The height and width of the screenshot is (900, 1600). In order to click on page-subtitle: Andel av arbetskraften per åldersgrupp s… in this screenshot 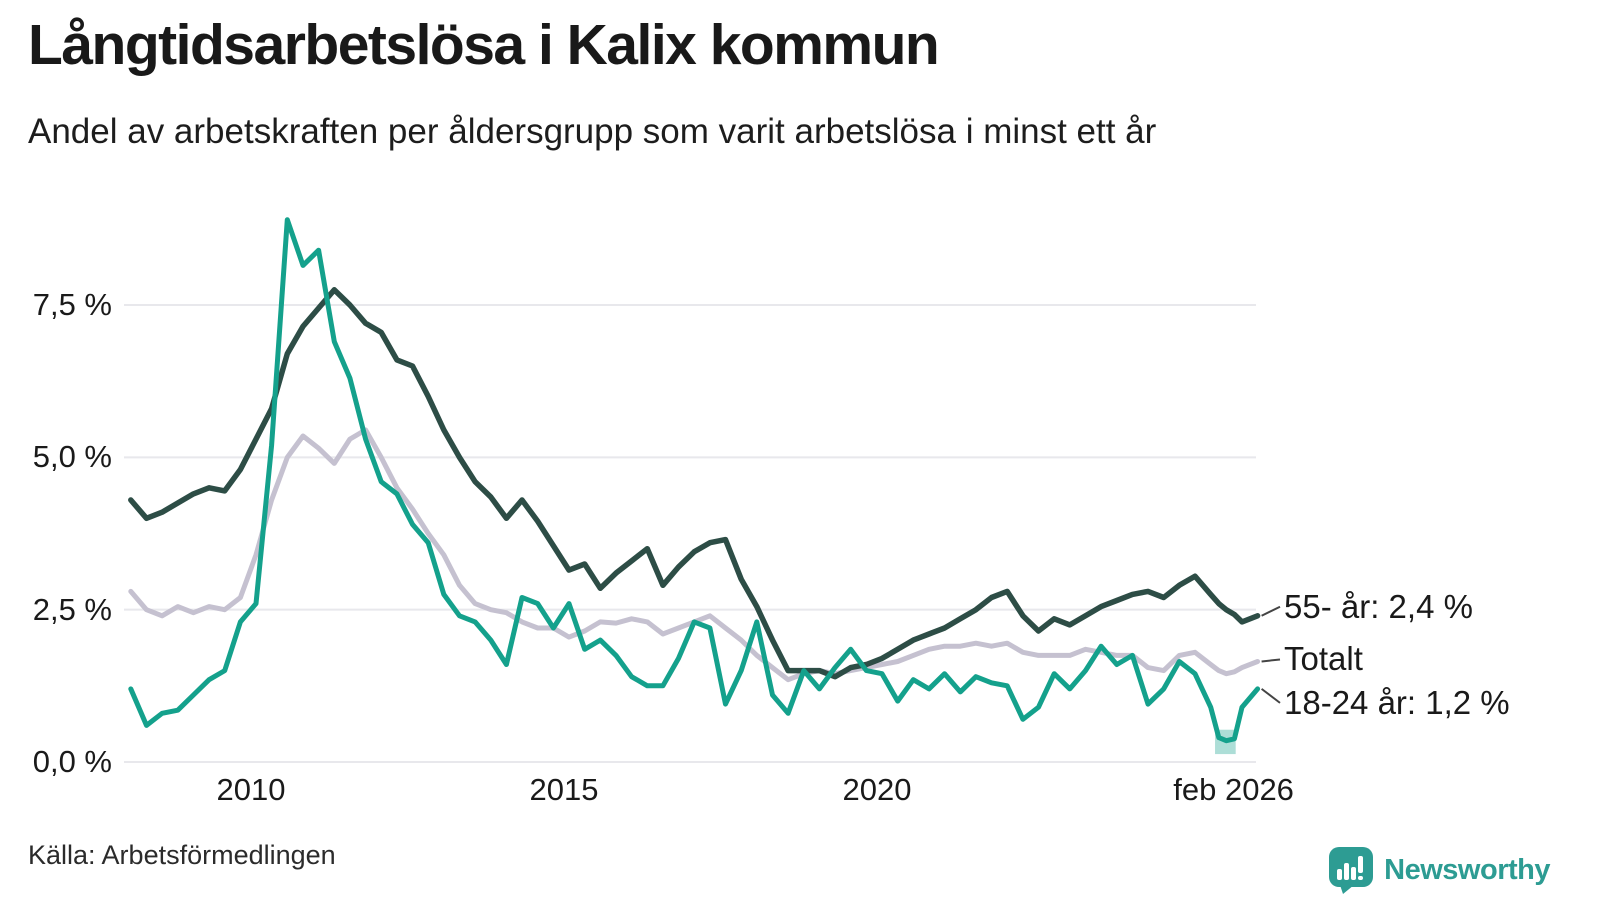, I will do `click(592, 131)`.